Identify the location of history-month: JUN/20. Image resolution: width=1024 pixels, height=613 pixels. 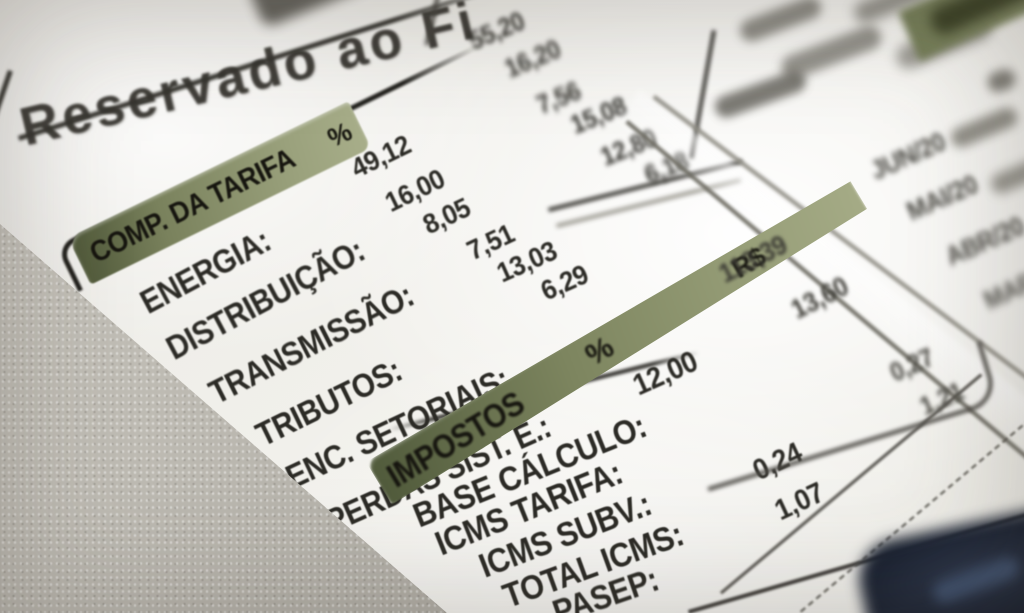
(908, 156).